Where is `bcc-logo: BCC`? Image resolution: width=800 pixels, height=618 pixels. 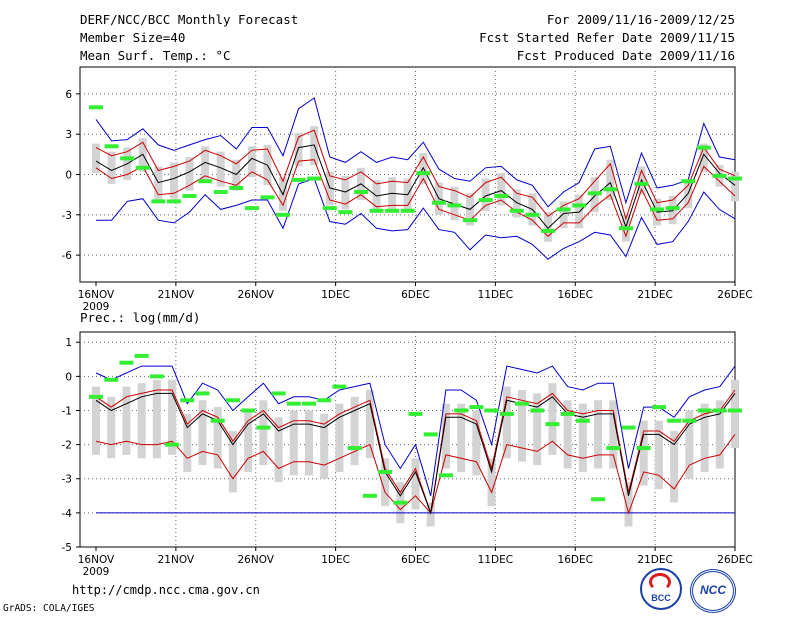 bcc-logo: BCC is located at coordinates (661, 589).